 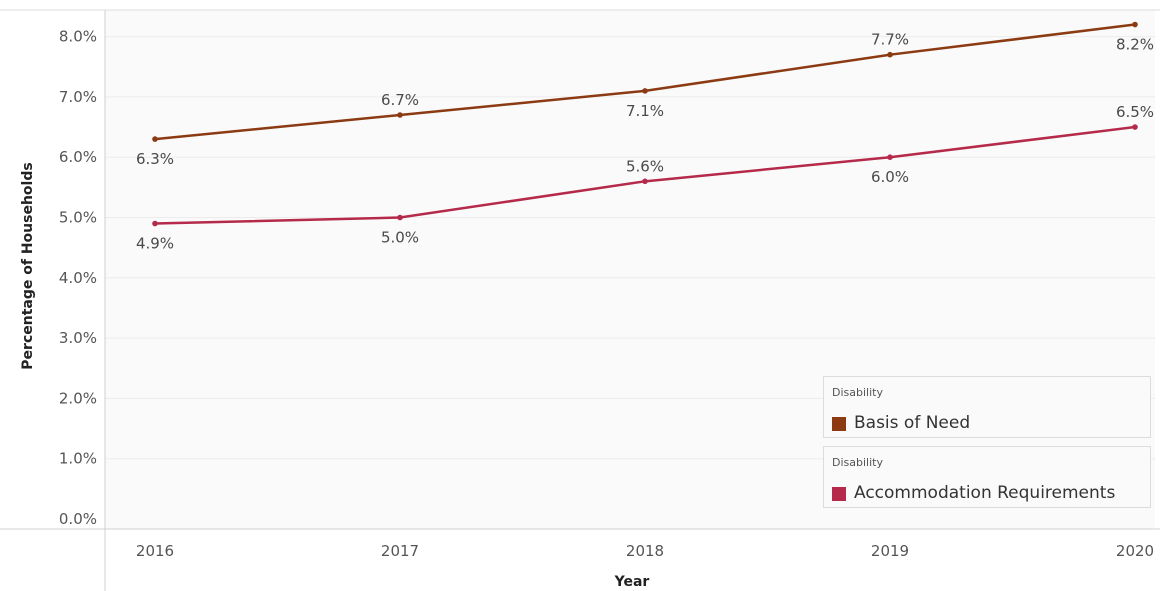 What do you see at coordinates (155, 551) in the screenshot?
I see `x-tick-label: 2016` at bounding box center [155, 551].